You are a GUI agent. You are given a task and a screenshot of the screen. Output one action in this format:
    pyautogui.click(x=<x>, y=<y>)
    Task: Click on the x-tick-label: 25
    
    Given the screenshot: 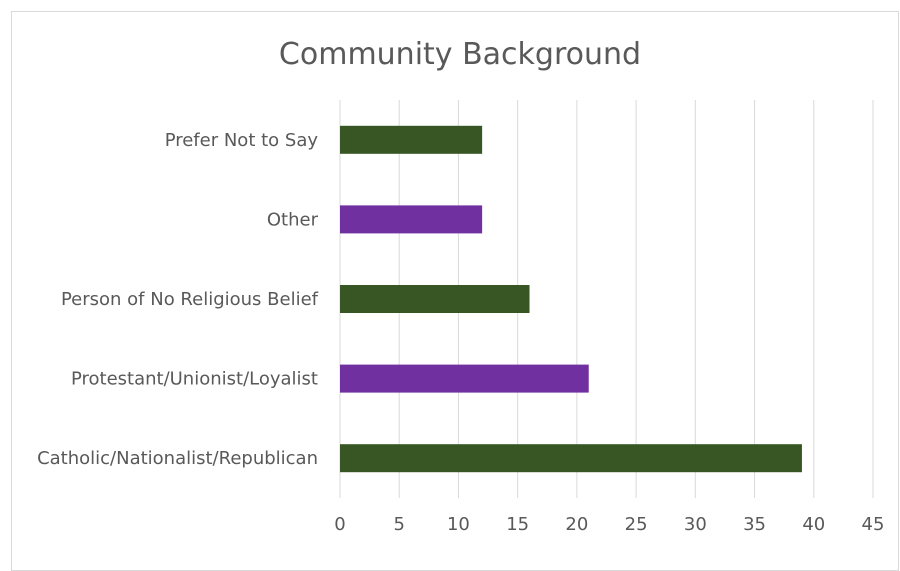 What is the action you would take?
    pyautogui.click(x=636, y=524)
    